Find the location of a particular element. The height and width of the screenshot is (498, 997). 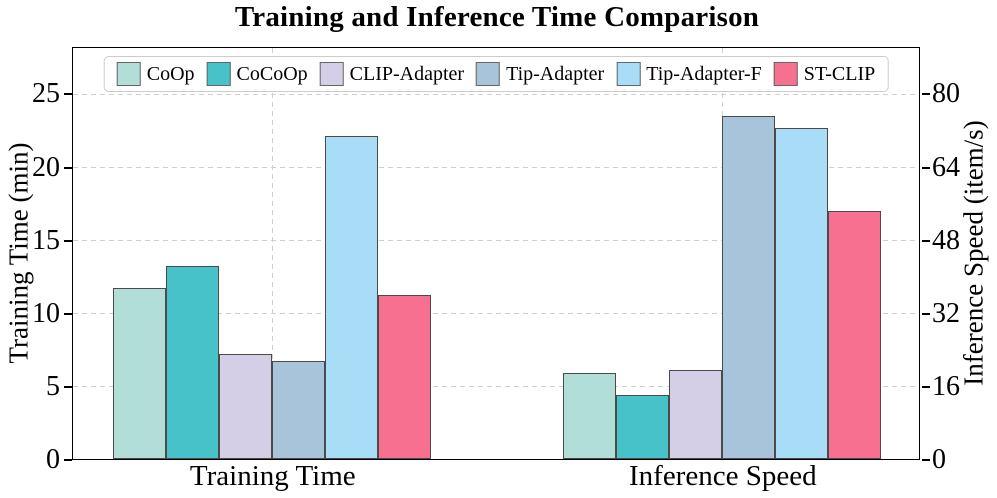

left-axis-tick-label: 25 is located at coordinates (46, 94).